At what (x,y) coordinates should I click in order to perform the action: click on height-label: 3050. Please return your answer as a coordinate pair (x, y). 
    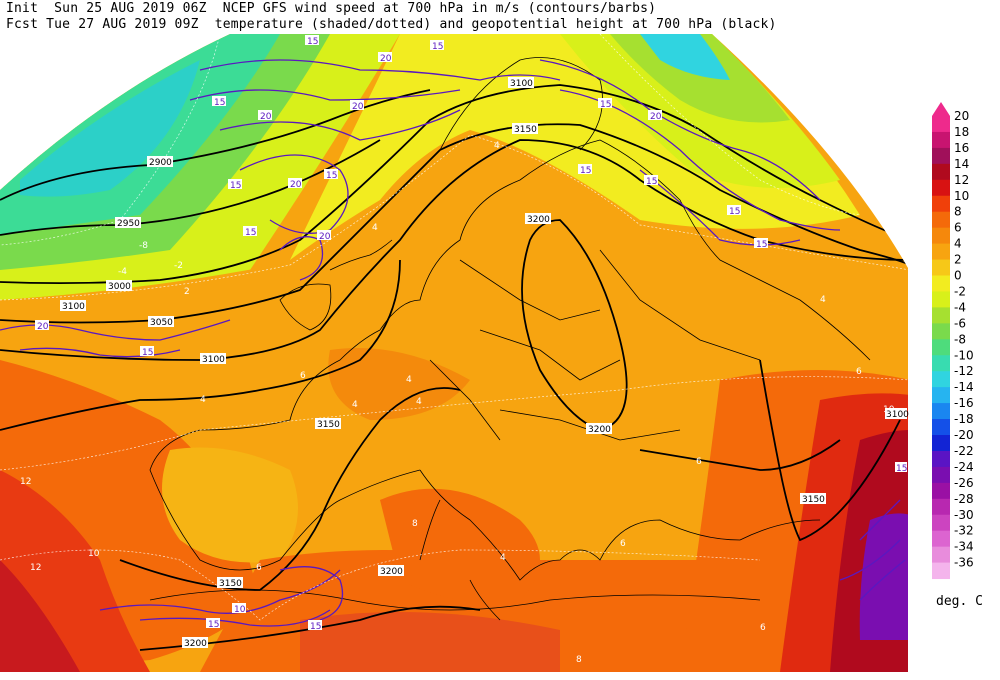
    Looking at the image, I should click on (161, 322).